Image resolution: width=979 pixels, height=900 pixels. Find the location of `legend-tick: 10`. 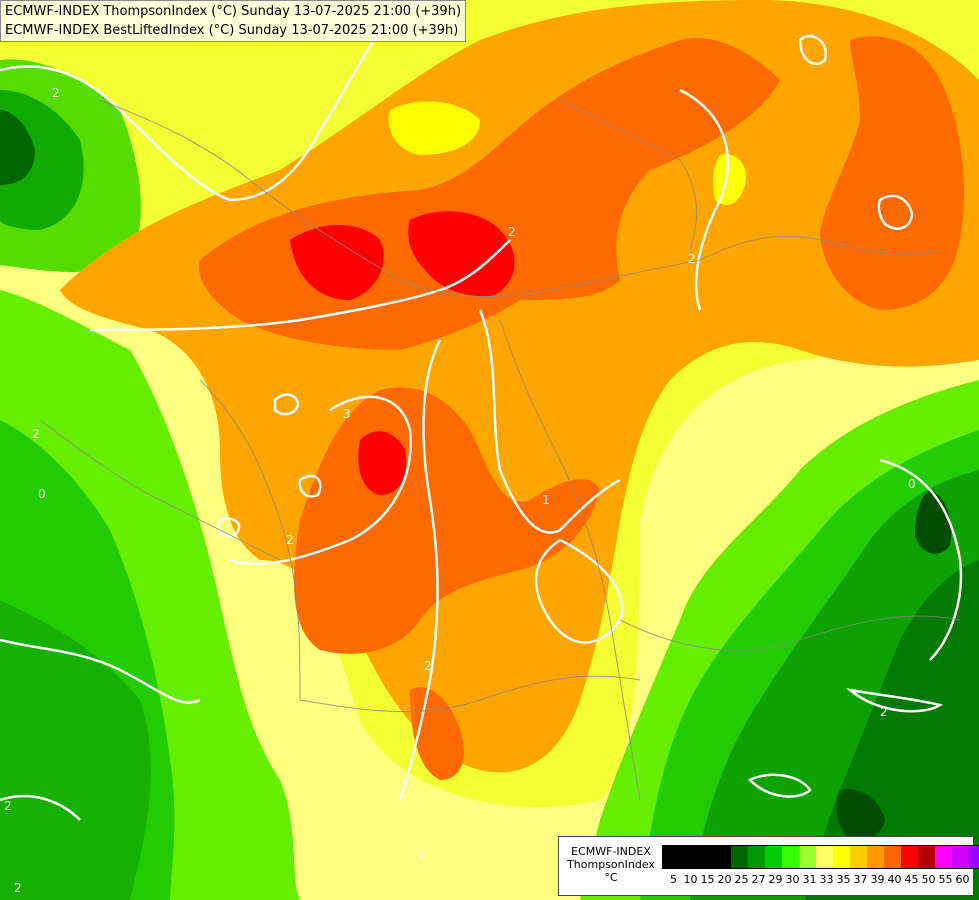

legend-tick: 10 is located at coordinates (690, 879).